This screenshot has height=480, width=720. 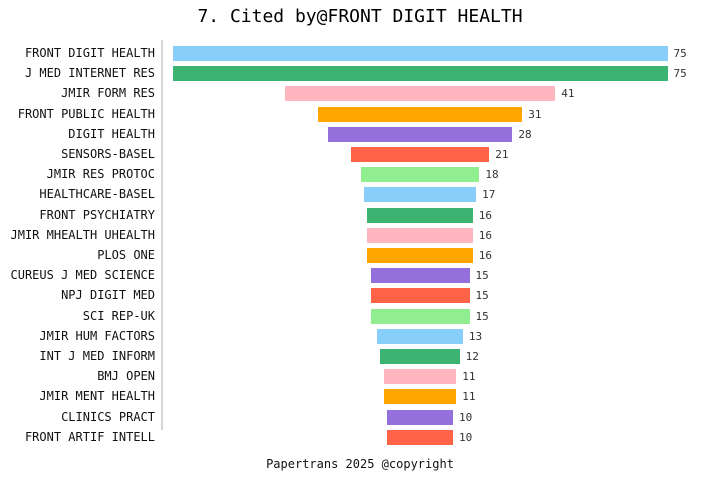 What do you see at coordinates (108, 93) in the screenshot?
I see `category-label: JMIR FORM RES` at bounding box center [108, 93].